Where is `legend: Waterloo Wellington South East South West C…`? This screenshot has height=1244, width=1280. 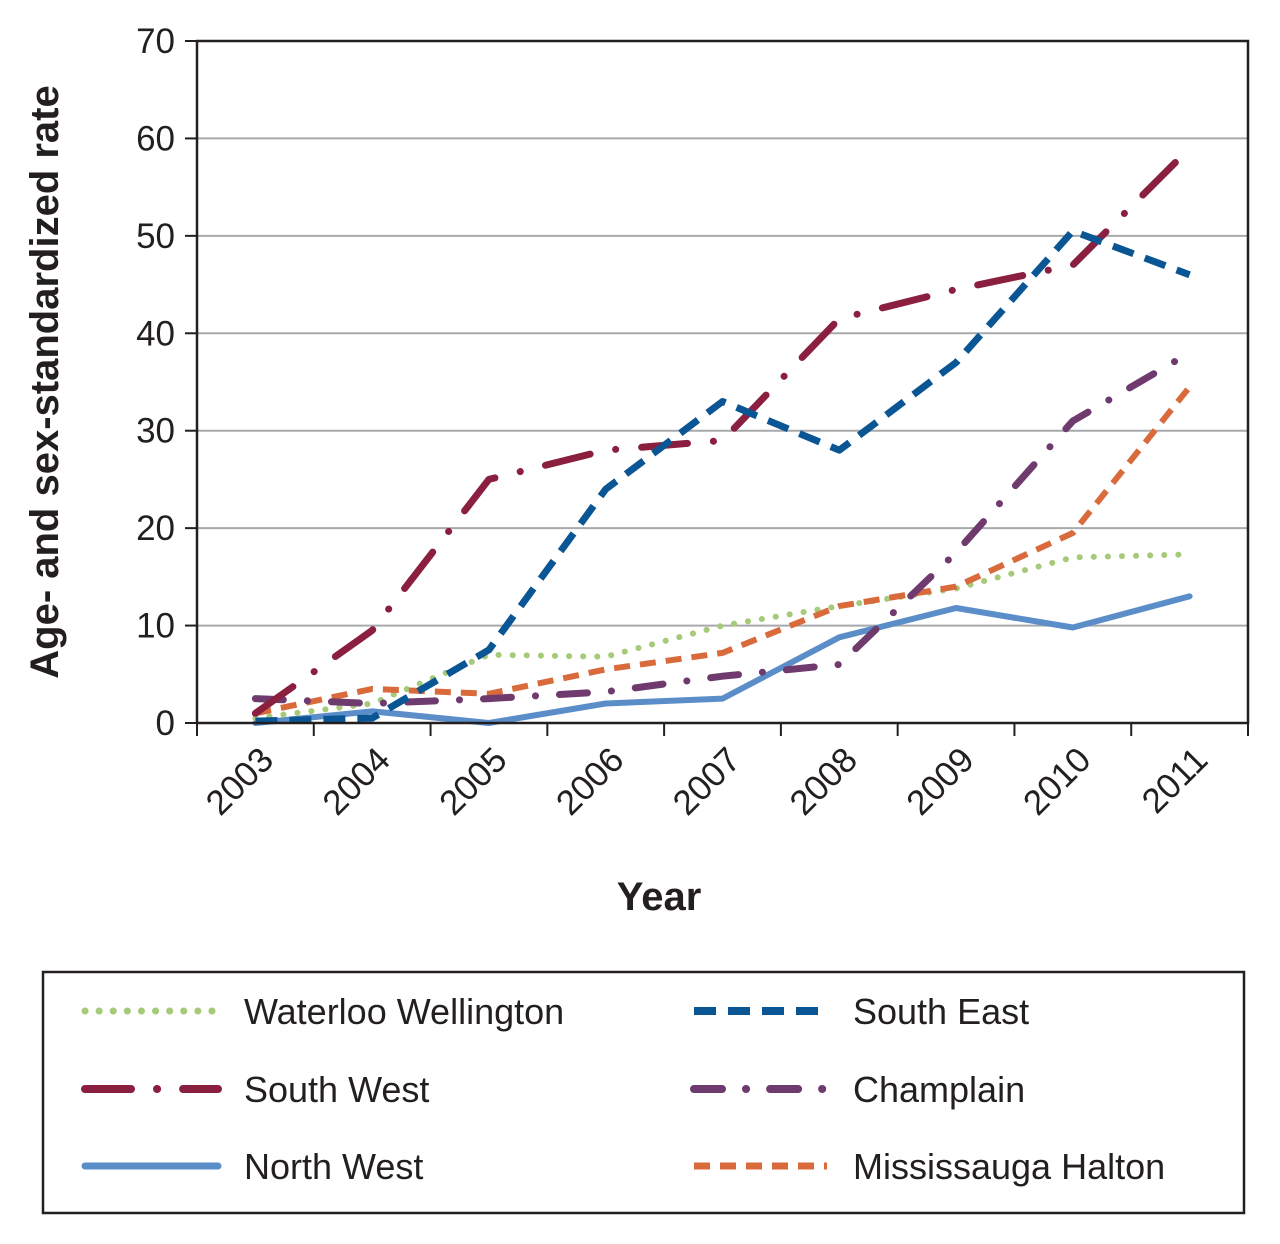
legend: Waterloo Wellington South East South West C… is located at coordinates (623, 1089).